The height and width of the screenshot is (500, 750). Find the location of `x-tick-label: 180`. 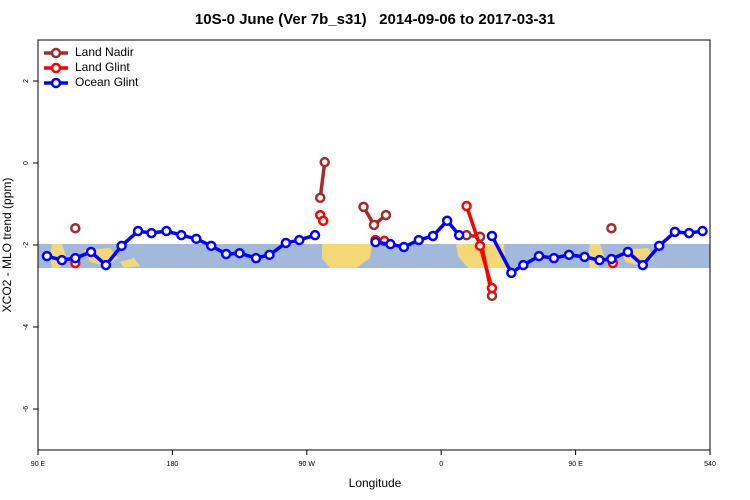

x-tick-label: 180 is located at coordinates (173, 464).